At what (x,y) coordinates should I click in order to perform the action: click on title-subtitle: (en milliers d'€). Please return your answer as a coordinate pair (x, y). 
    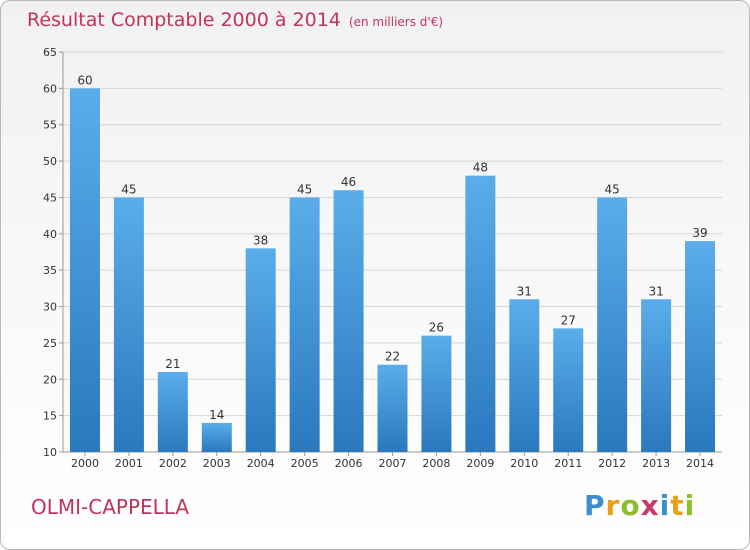
    Looking at the image, I should click on (396, 22).